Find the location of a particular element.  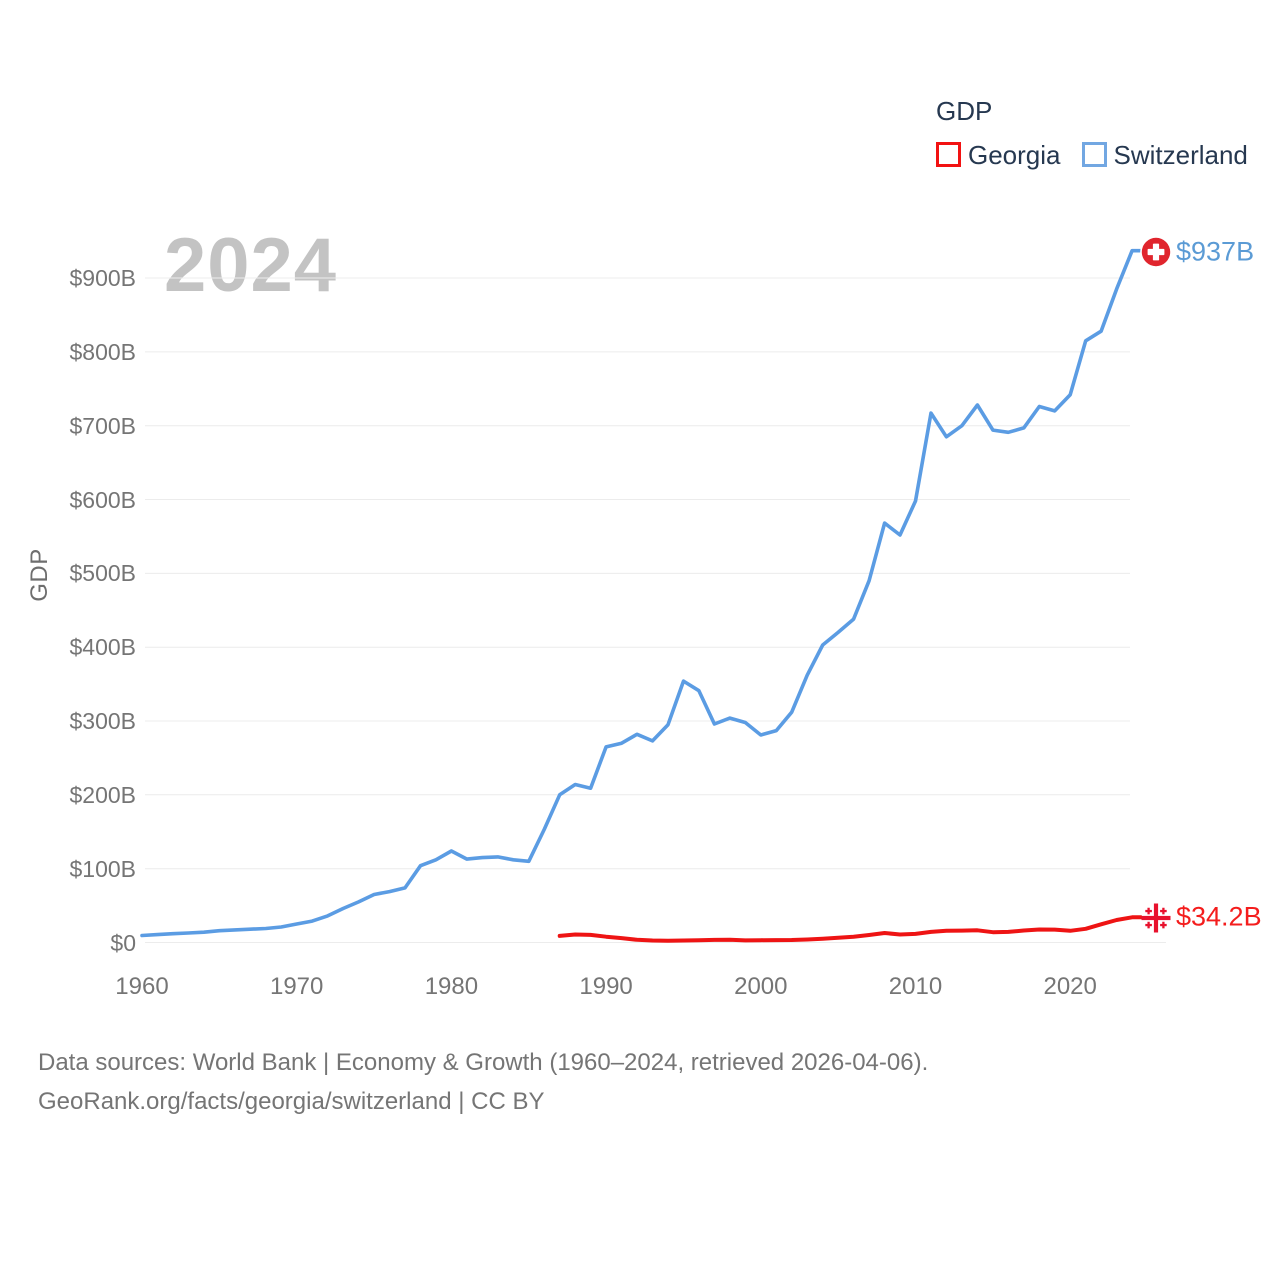

x-tick-label: 2000 is located at coordinates (761, 986).